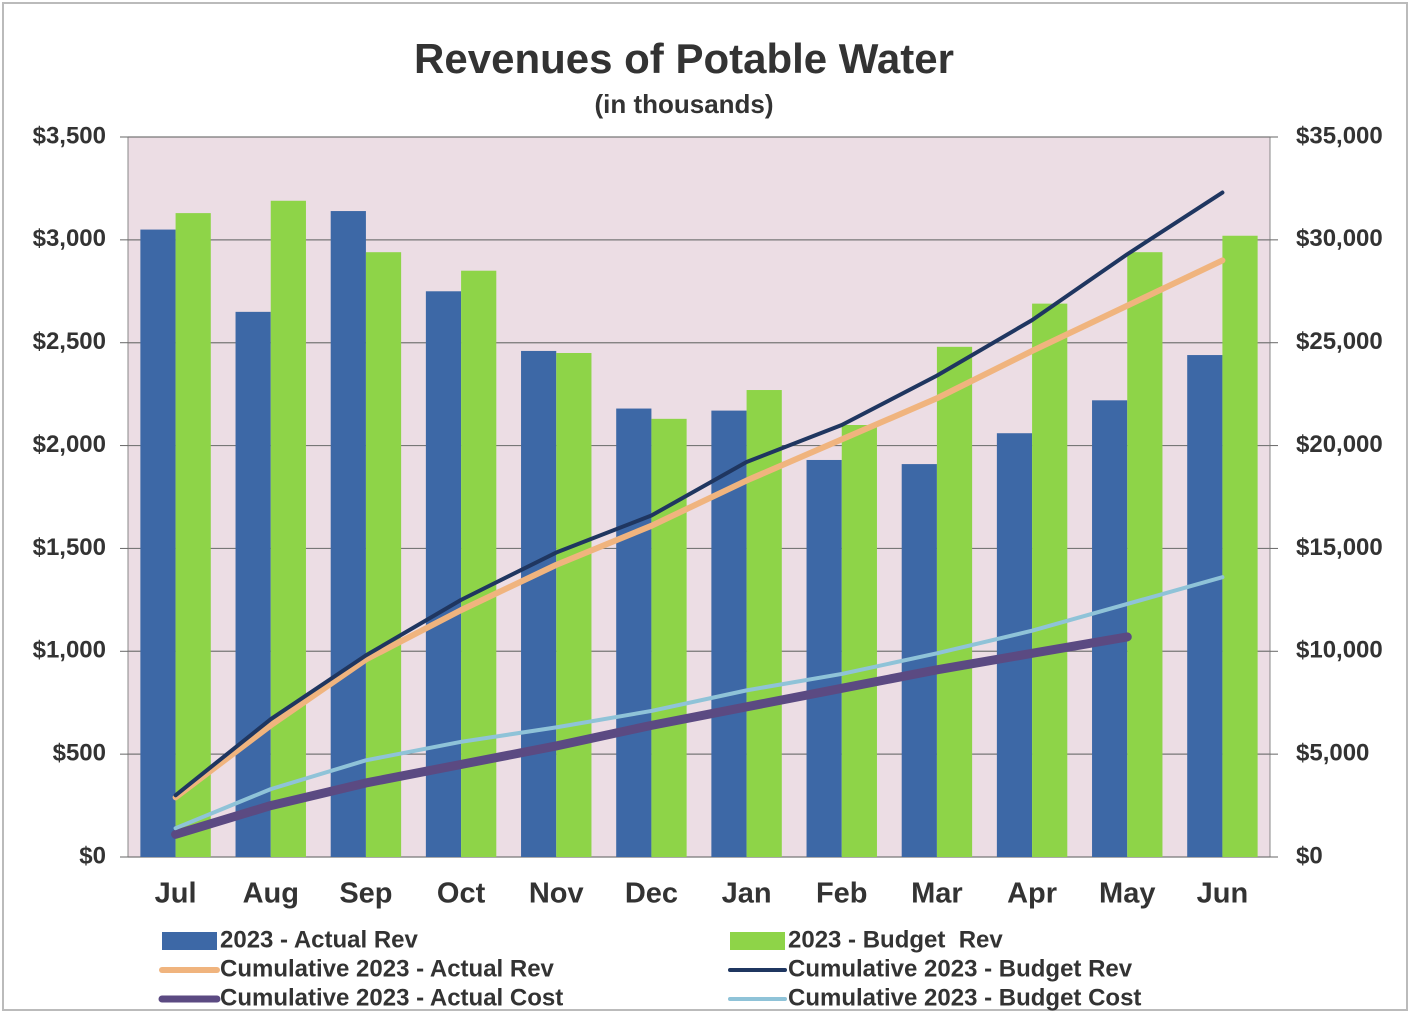 This screenshot has width=1411, height=1014. I want to click on y-tick-label: $3,000, so click(69, 238).